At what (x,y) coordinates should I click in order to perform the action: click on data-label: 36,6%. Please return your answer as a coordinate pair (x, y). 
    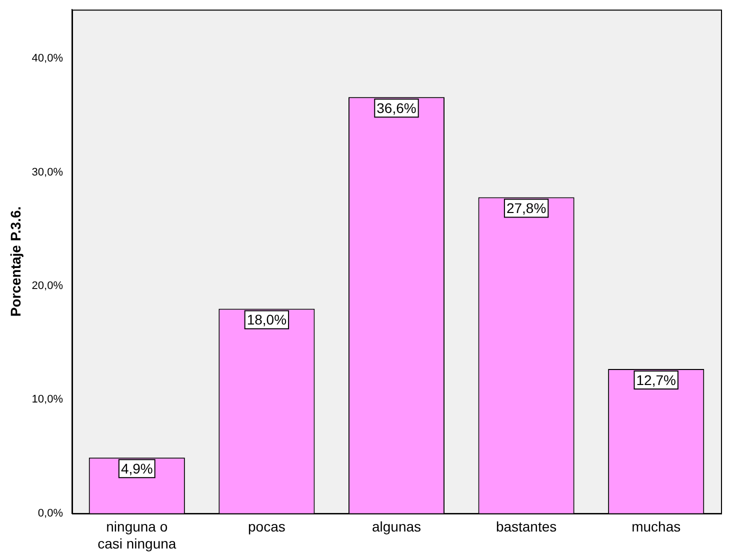
    Looking at the image, I should click on (396, 108).